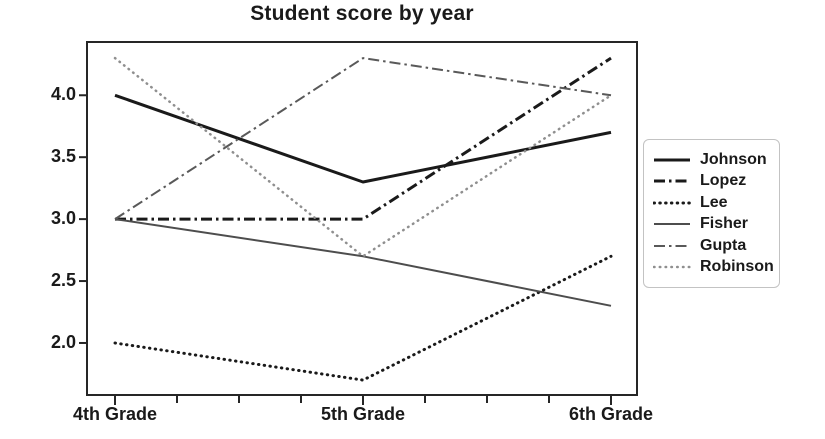 This screenshot has height=439, width=825. Describe the element at coordinates (63, 156) in the screenshot. I see `y-tick-label: 3.5` at that location.